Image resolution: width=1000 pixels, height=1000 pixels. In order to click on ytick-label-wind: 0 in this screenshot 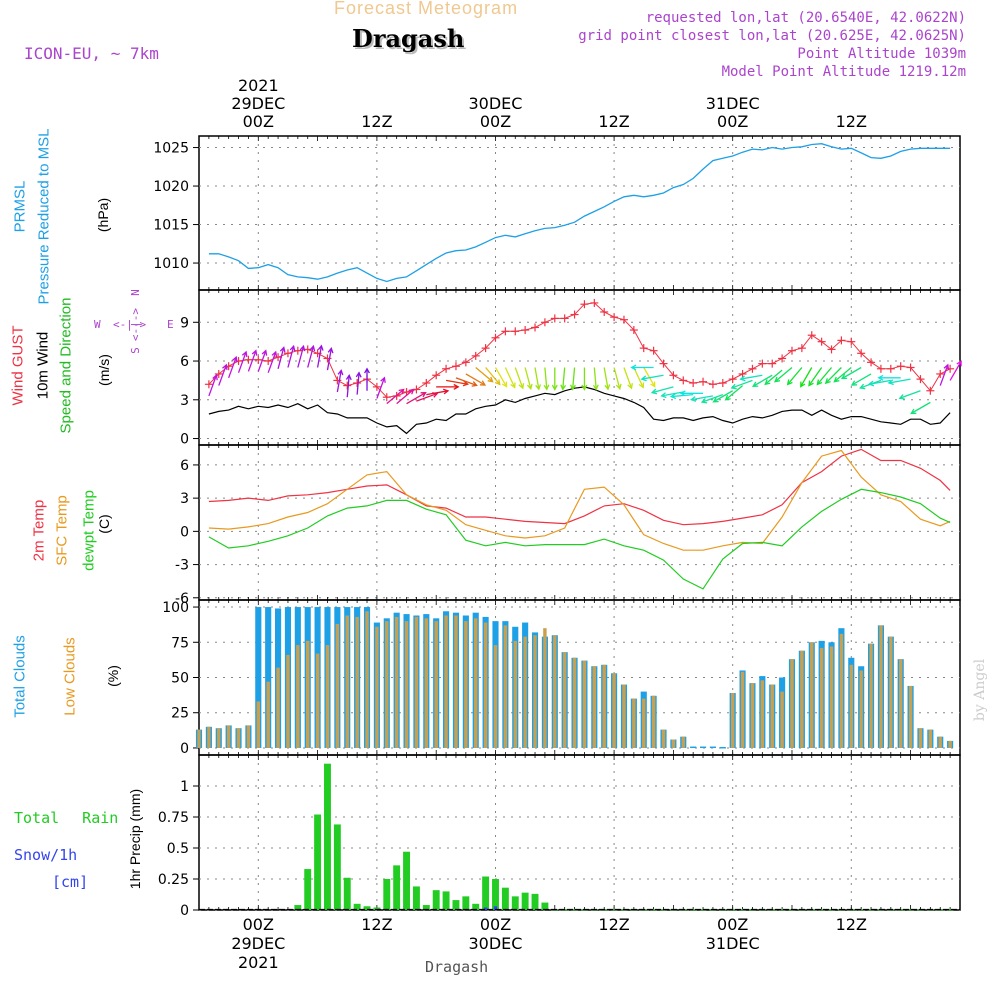, I will do `click(184, 440)`.